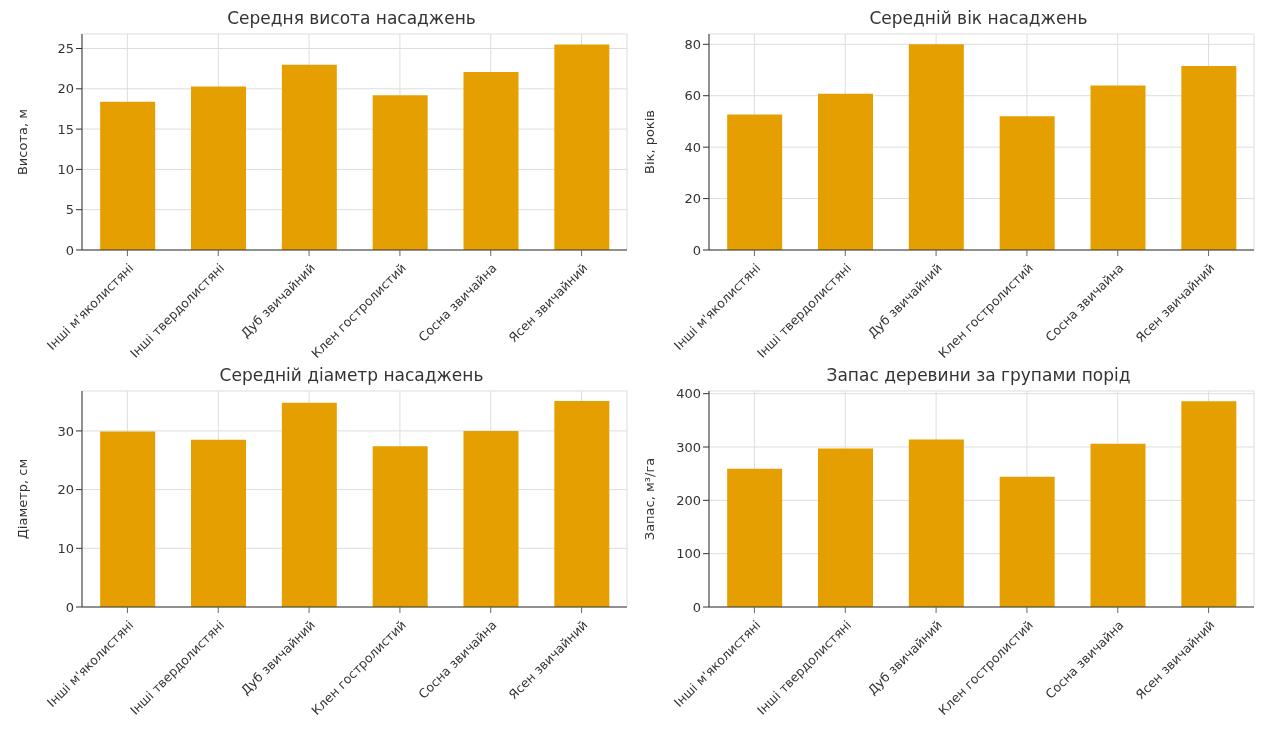 The height and width of the screenshot is (731, 1270). What do you see at coordinates (351, 376) in the screenshot?
I see `chart-title: Середній діаметр насаджень` at bounding box center [351, 376].